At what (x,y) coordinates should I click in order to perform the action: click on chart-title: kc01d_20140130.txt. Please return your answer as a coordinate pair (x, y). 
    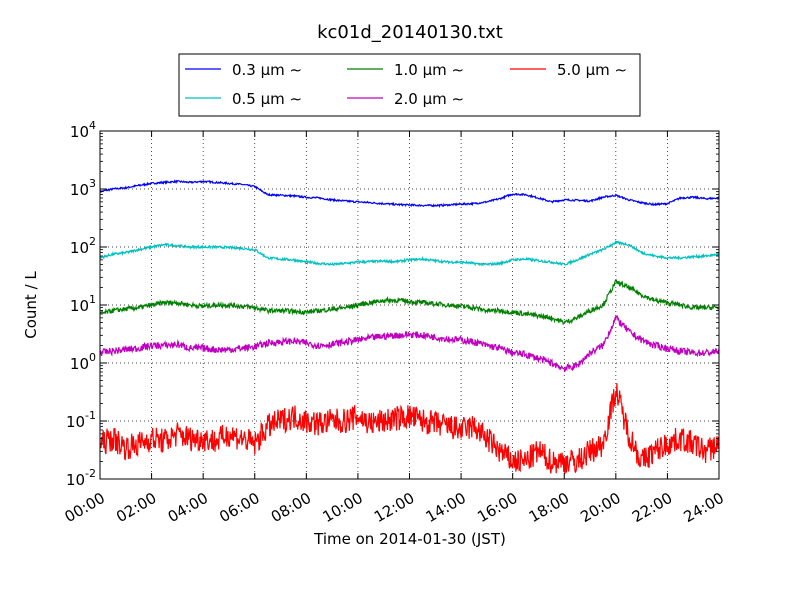
    Looking at the image, I should click on (410, 32).